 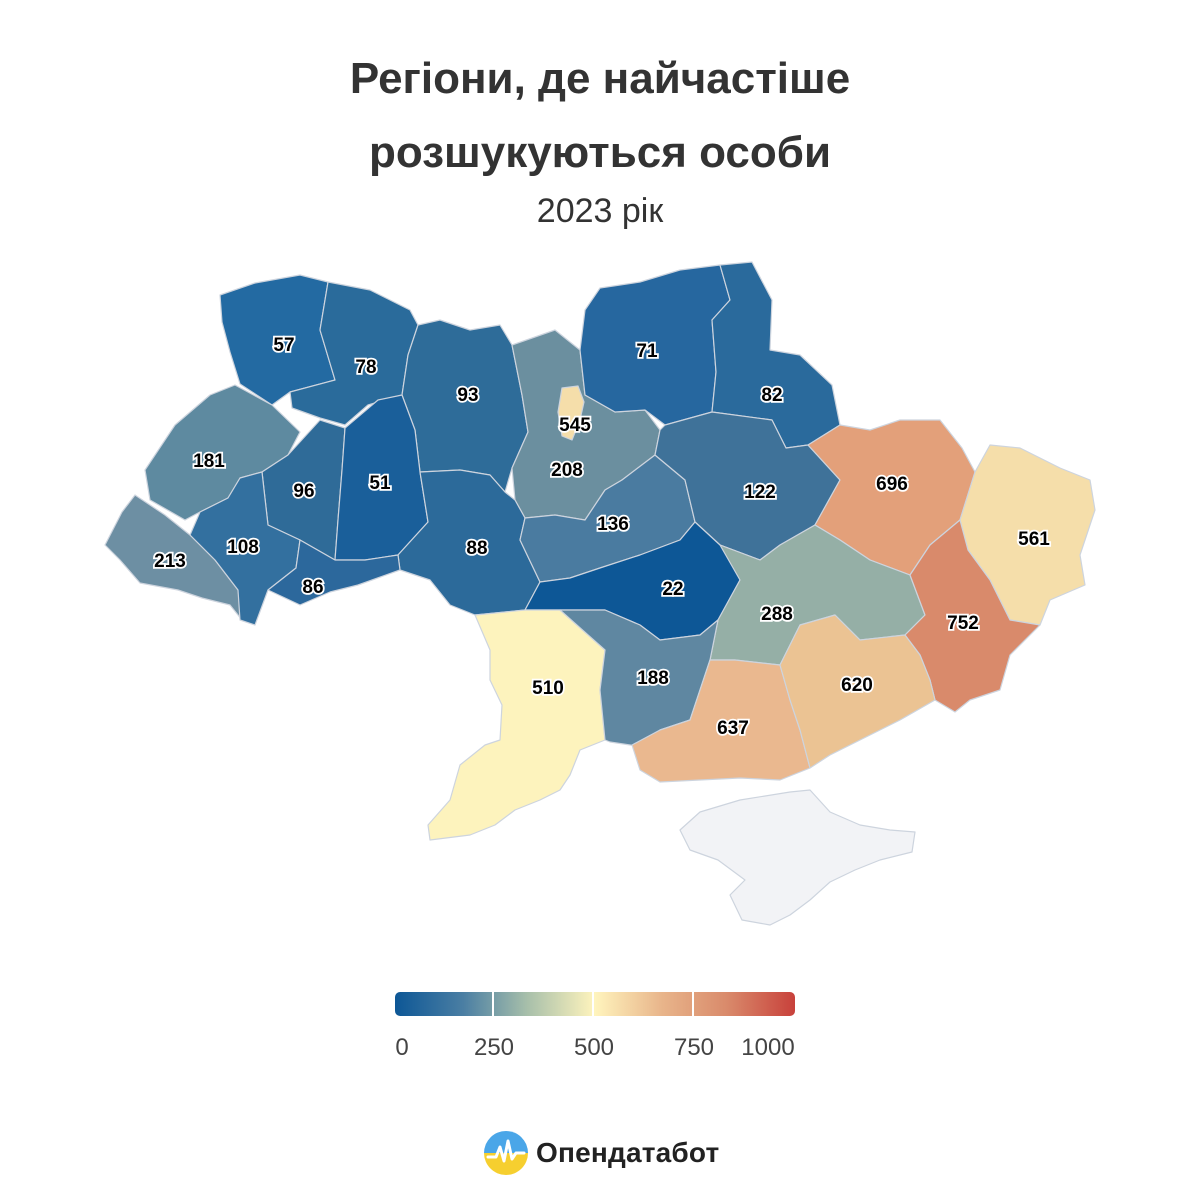 I want to click on region-label-luhansk: 561, so click(x=1034, y=539).